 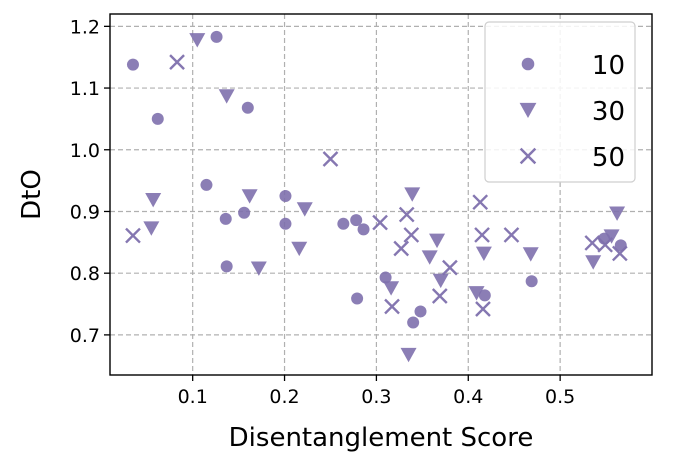 What do you see at coordinates (381, 438) in the screenshot?
I see `x-axis-label: Disentanglement Score` at bounding box center [381, 438].